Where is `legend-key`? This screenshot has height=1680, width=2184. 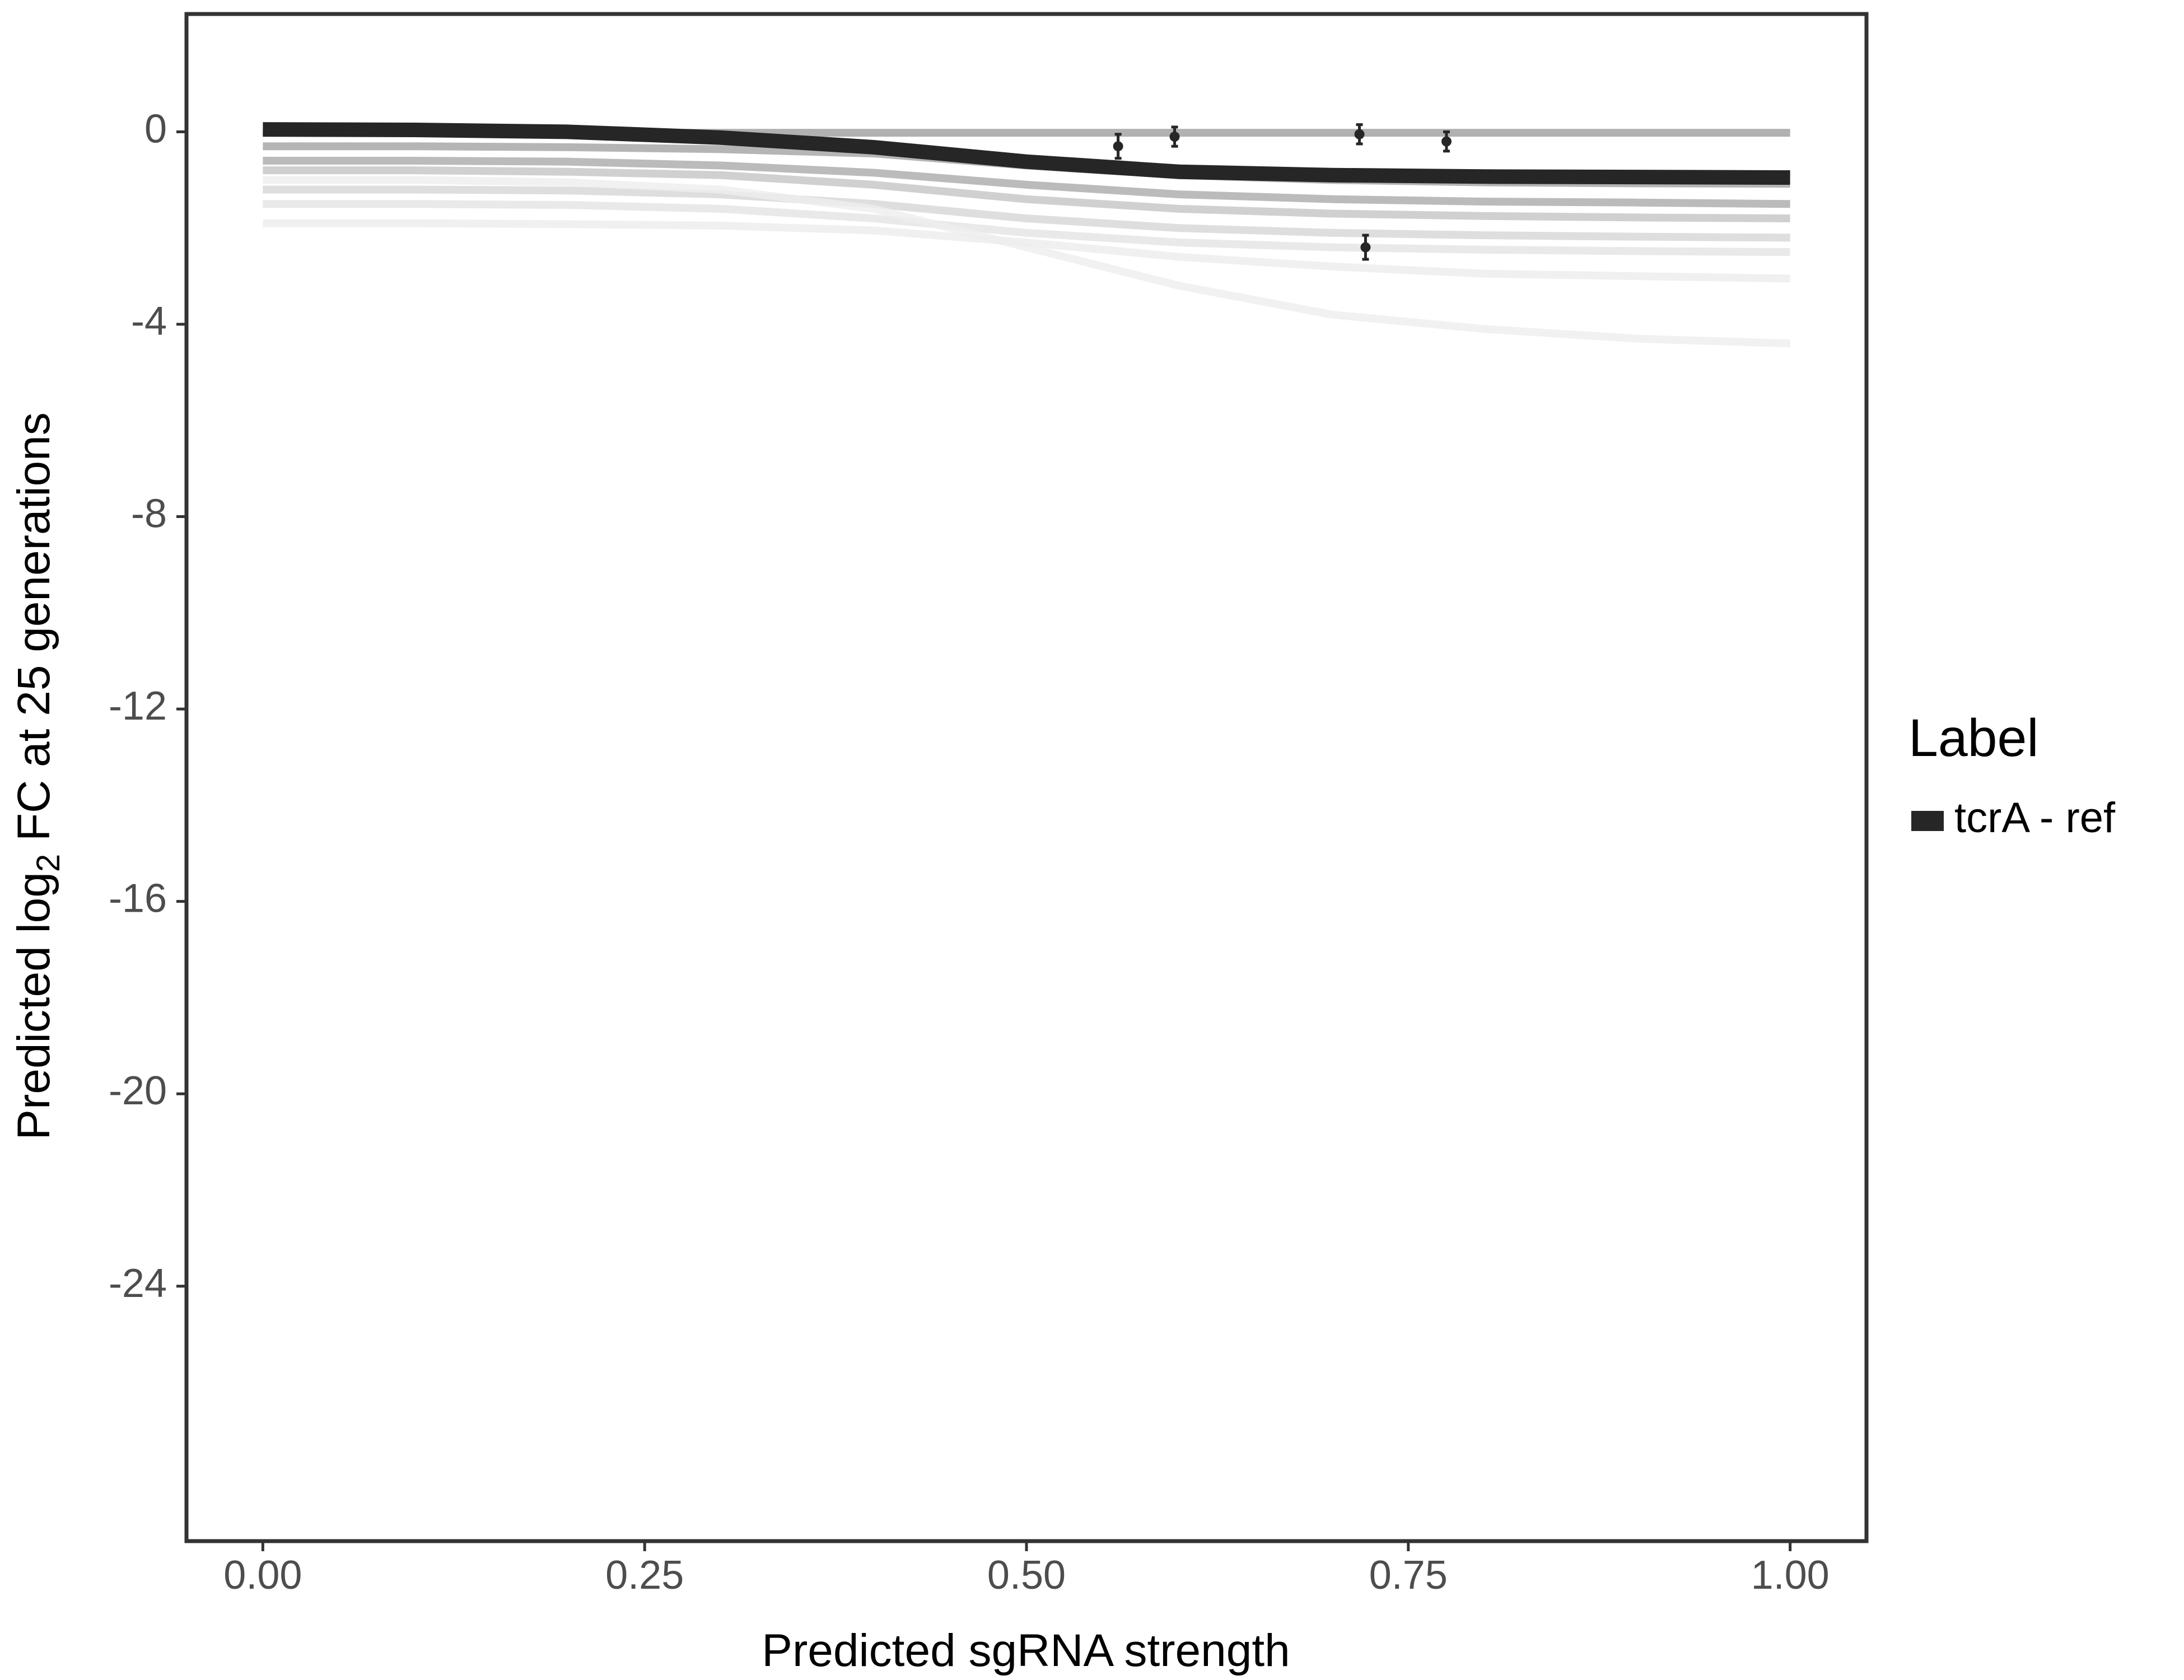
legend-key is located at coordinates (1928, 821).